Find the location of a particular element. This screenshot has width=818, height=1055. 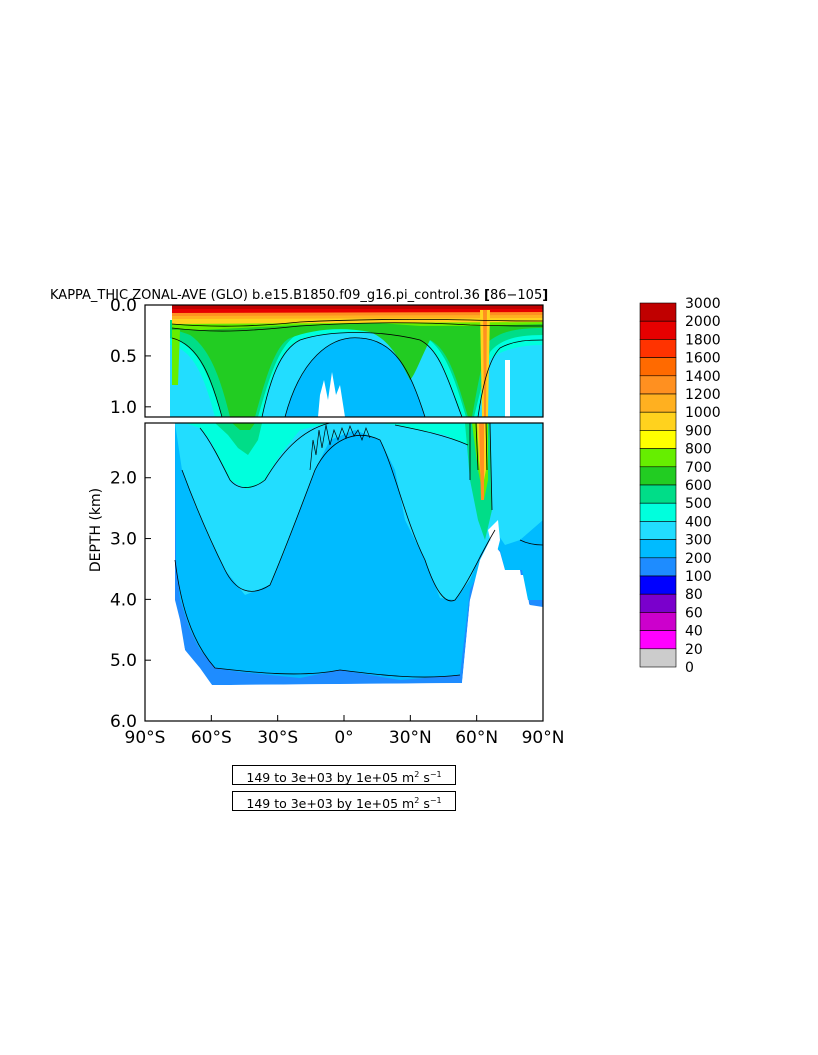

colorbar-label: 1800 is located at coordinates (703, 340).